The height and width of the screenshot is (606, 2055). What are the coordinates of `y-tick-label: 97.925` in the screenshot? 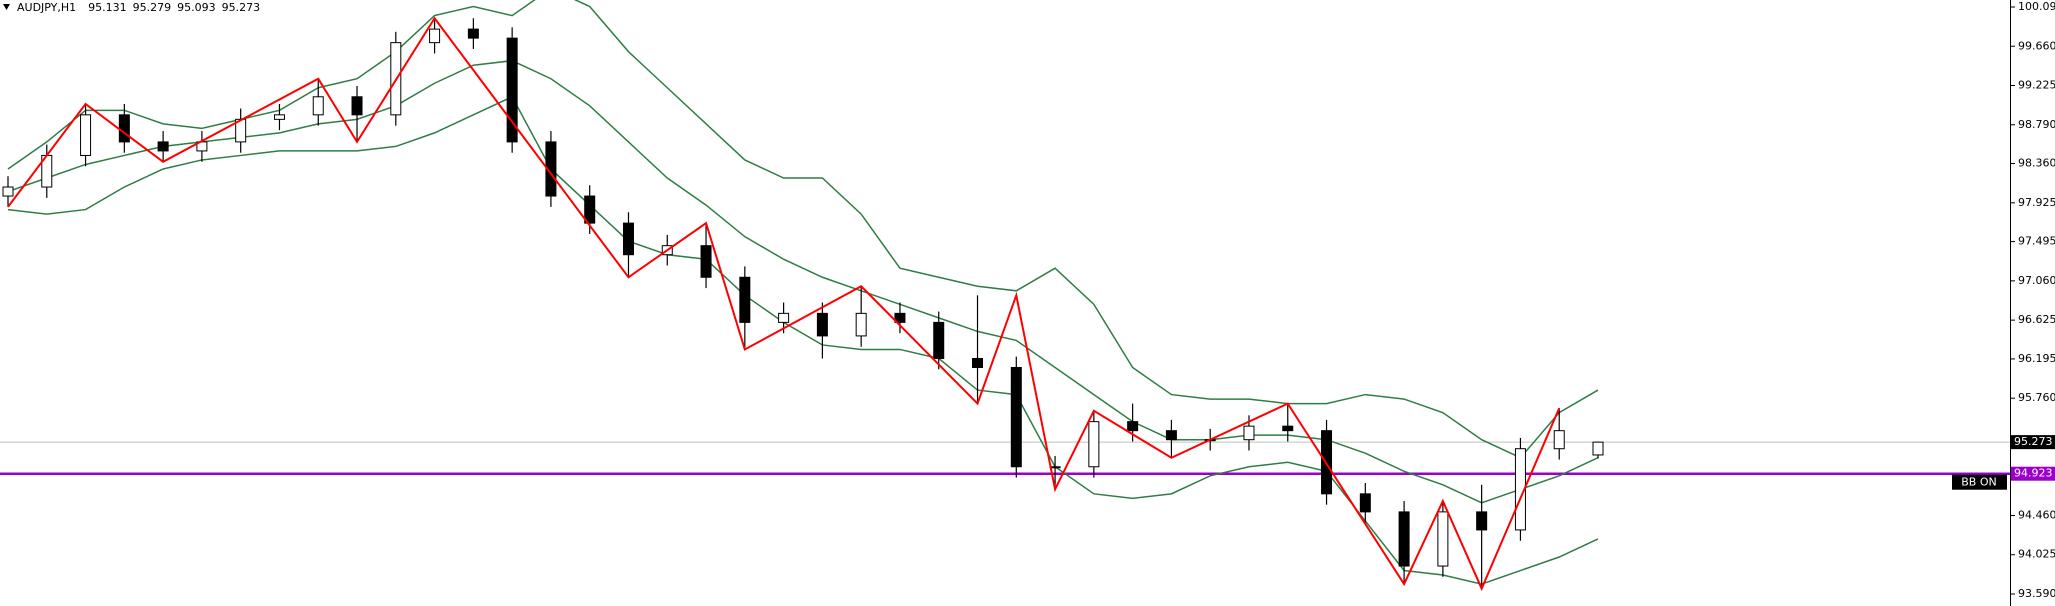 It's located at (2036, 202).